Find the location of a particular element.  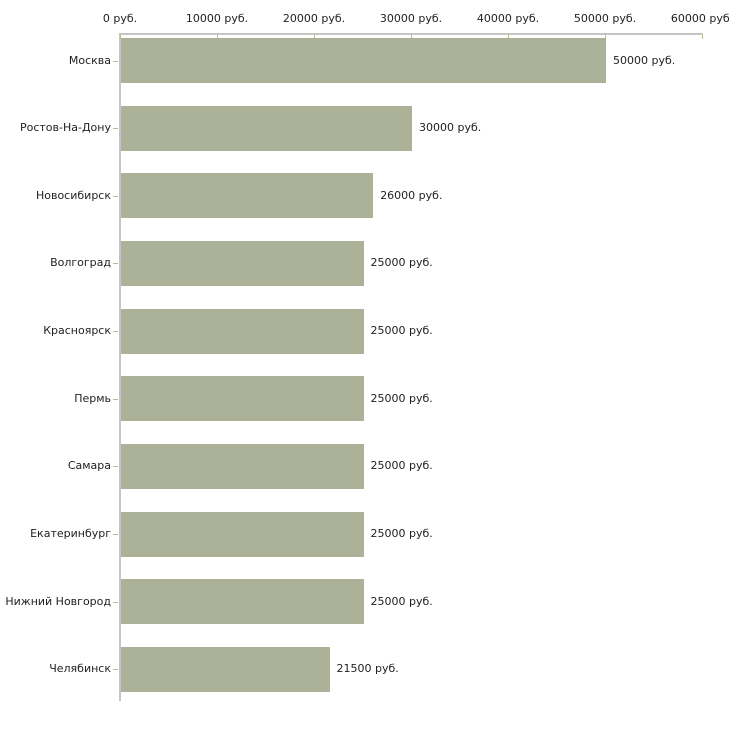

x-axis-tick-label: 60000 руб. is located at coordinates (700, 18).